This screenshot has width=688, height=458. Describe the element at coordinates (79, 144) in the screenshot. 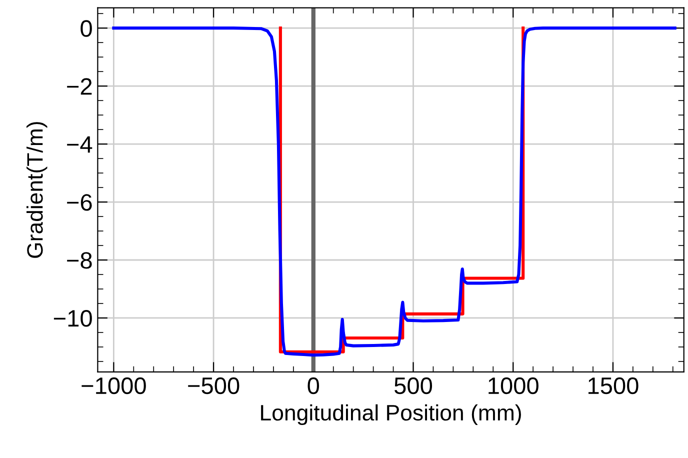

I see `y-tick-label: −4` at that location.